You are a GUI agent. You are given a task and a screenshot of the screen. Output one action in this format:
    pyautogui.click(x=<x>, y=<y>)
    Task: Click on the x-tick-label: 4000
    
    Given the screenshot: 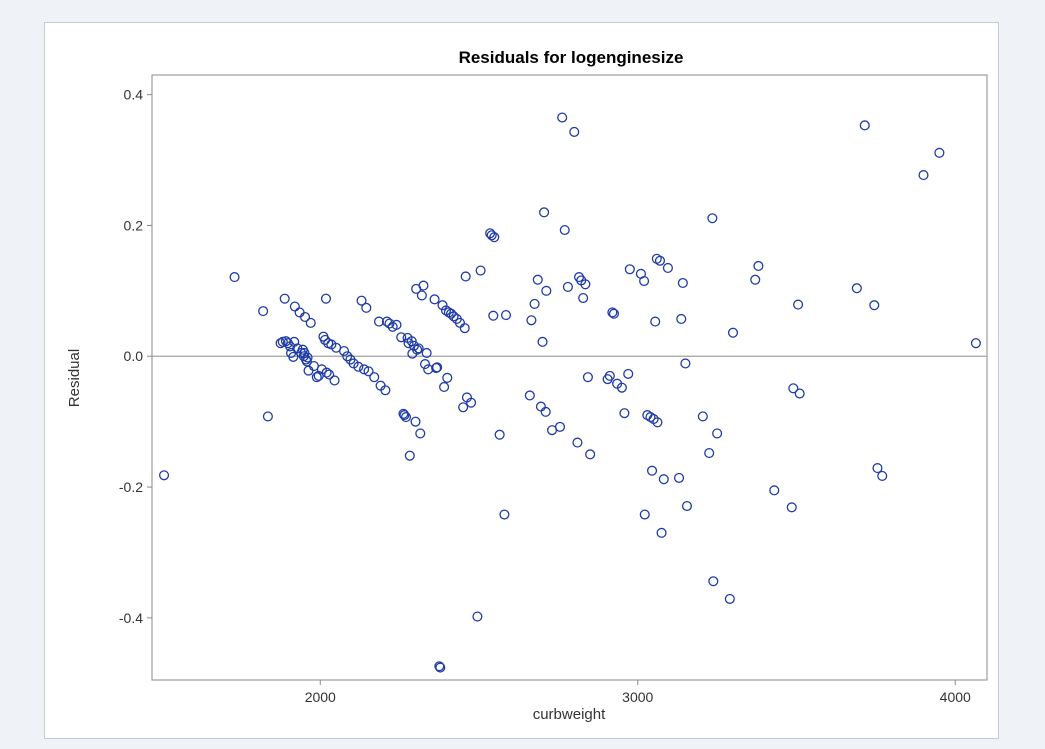 What is the action you would take?
    pyautogui.click(x=955, y=697)
    